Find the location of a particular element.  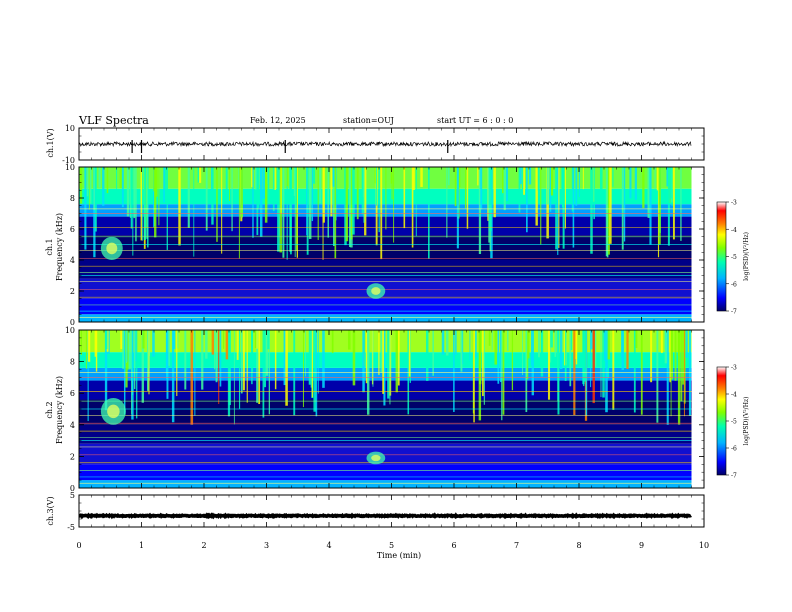

panel-ch1-waveform: 10 -10 is located at coordinates (383, 144).